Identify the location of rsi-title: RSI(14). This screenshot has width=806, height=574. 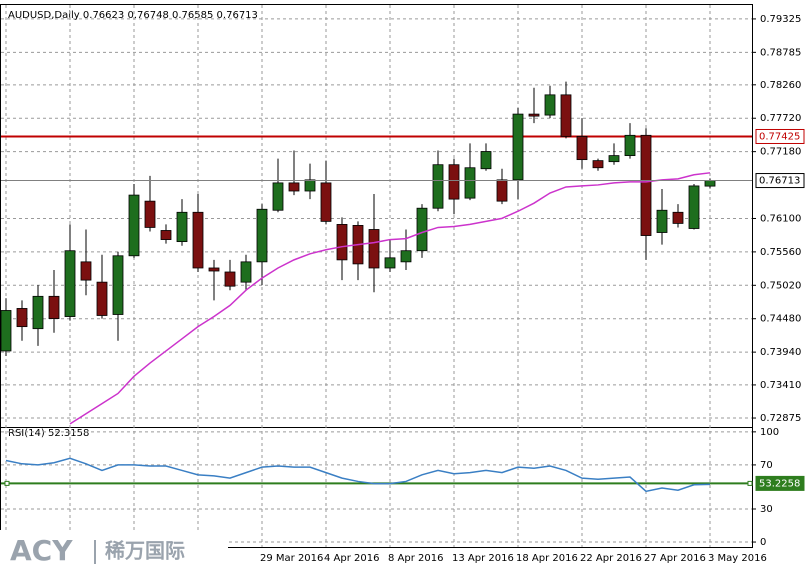
(26, 433).